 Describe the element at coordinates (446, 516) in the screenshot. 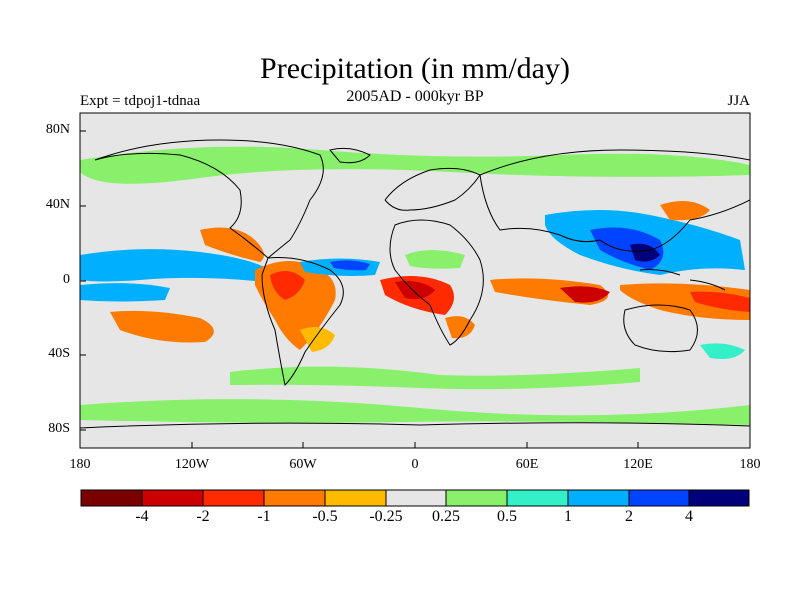

I see `colorbar-label: 0.25` at that location.